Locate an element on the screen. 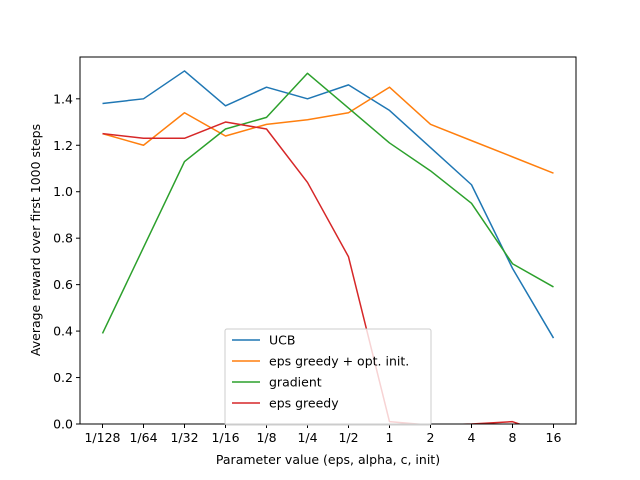 This screenshot has height=480, width=640. legend-entry-label: eps greedy is located at coordinates (304, 403).